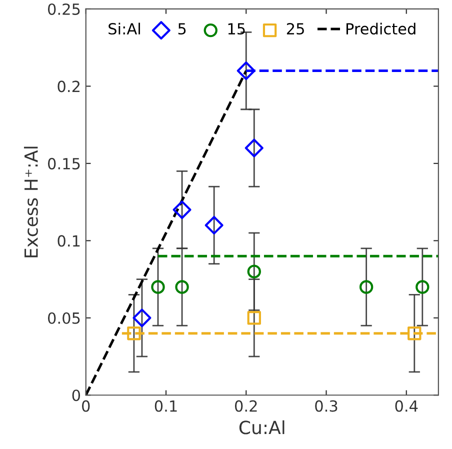 The image size is (452, 449). What do you see at coordinates (295, 29) in the screenshot?
I see `legend-label: 25` at bounding box center [295, 29].